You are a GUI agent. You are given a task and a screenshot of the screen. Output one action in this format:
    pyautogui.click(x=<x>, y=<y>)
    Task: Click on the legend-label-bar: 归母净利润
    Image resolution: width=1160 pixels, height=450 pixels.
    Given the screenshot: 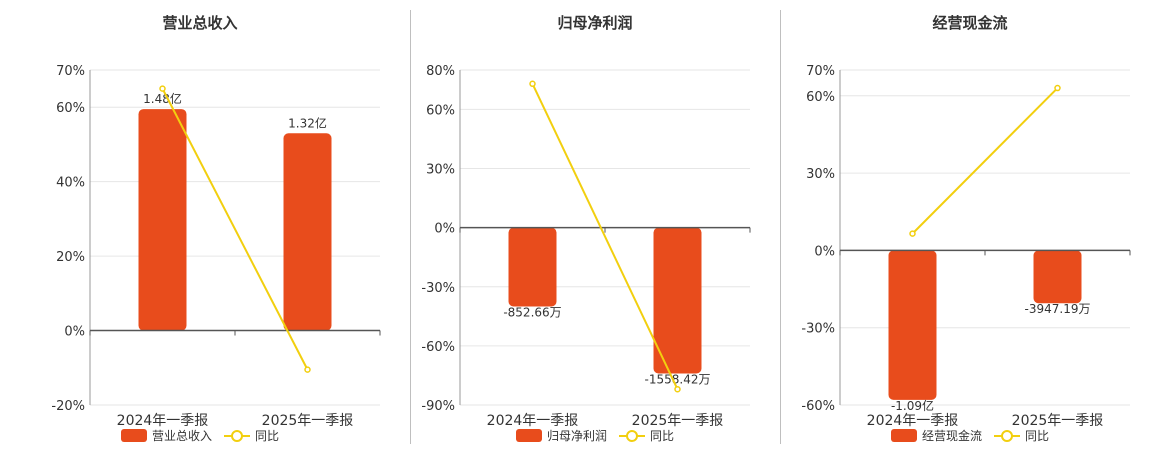 What is the action you would take?
    pyautogui.click(x=576, y=436)
    